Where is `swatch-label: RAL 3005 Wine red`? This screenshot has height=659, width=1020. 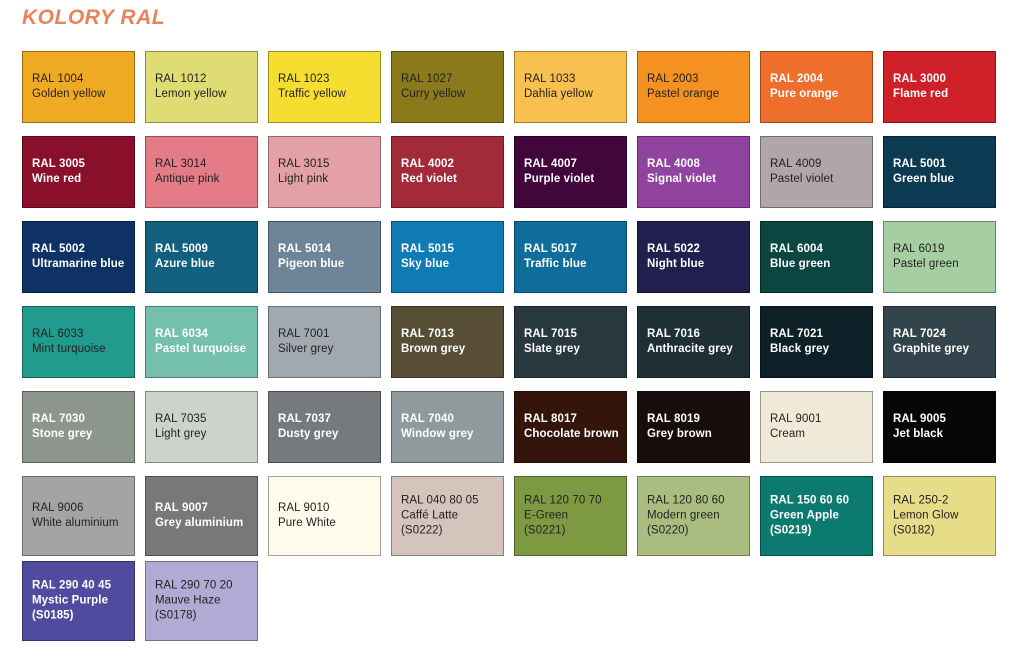 swatch-label: RAL 3005 Wine red is located at coordinates (59, 171).